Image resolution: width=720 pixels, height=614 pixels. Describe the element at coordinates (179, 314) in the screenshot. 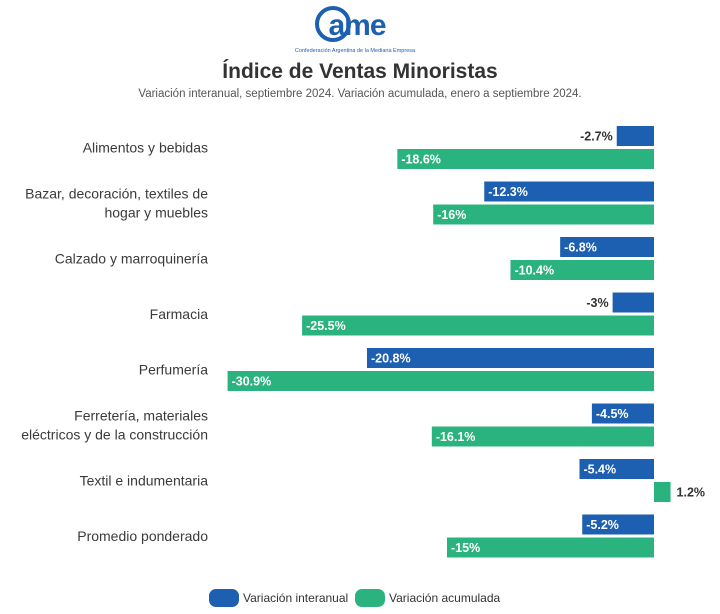

I see `category-label: Farmacia` at that location.